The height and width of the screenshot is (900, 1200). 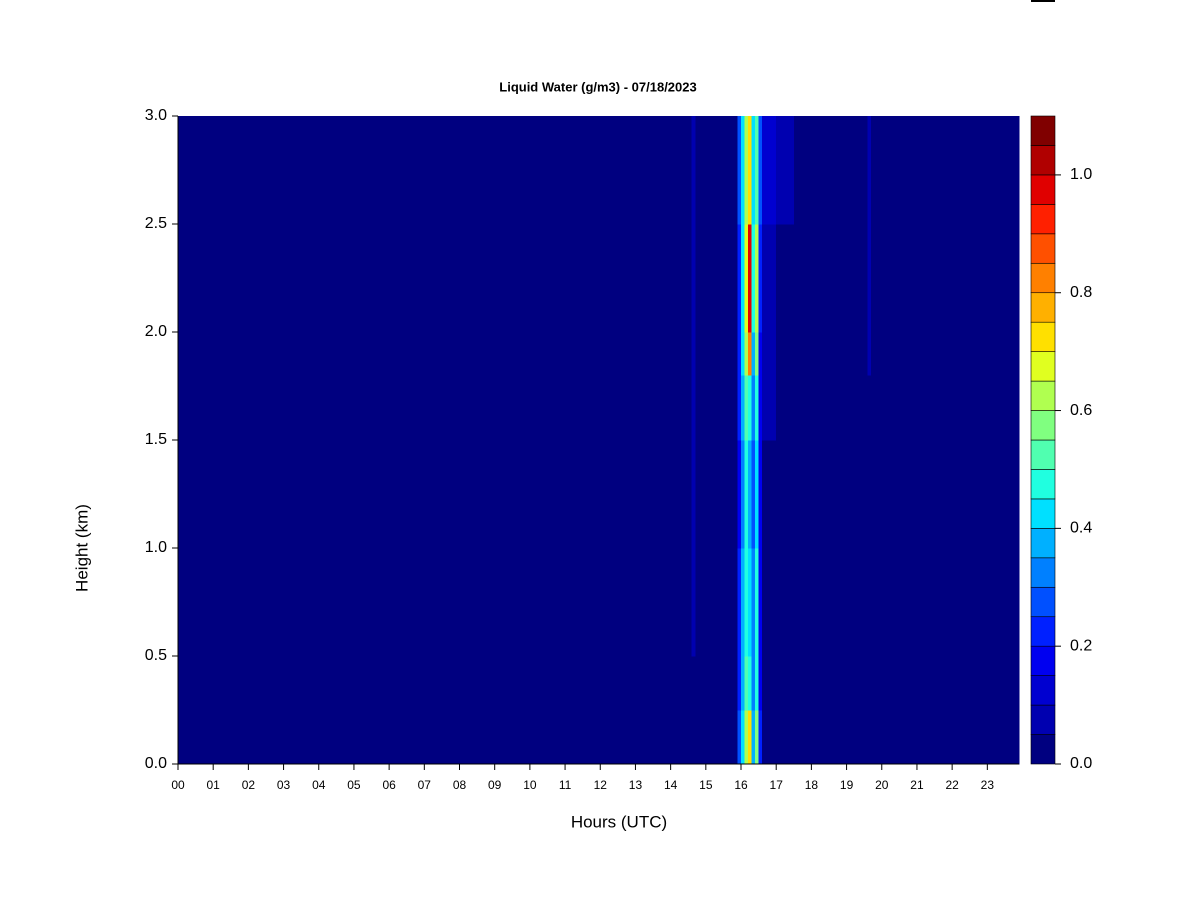 I want to click on x-tick-label: 20, so click(x=882, y=785).